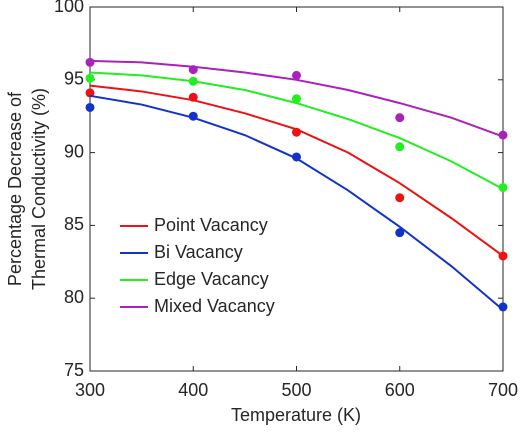 This screenshot has width=520, height=432. Describe the element at coordinates (74, 297) in the screenshot. I see `y-tick-label: 80` at that location.